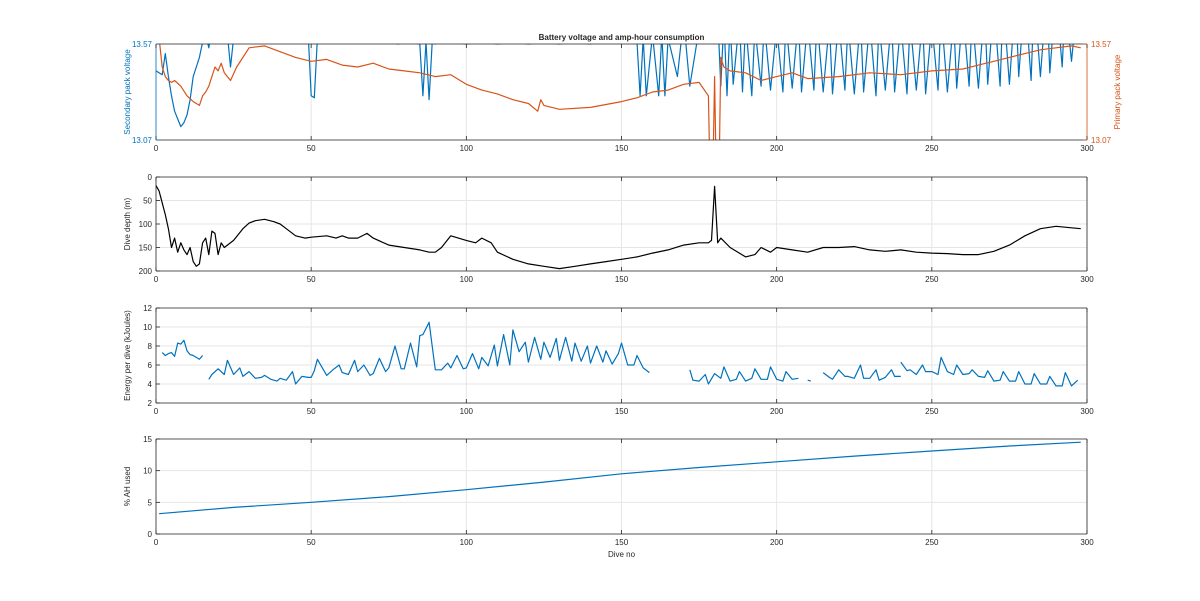 This screenshot has height=601, width=1200. Describe the element at coordinates (146, 248) in the screenshot. I see `y-tick-label: 150` at that location.